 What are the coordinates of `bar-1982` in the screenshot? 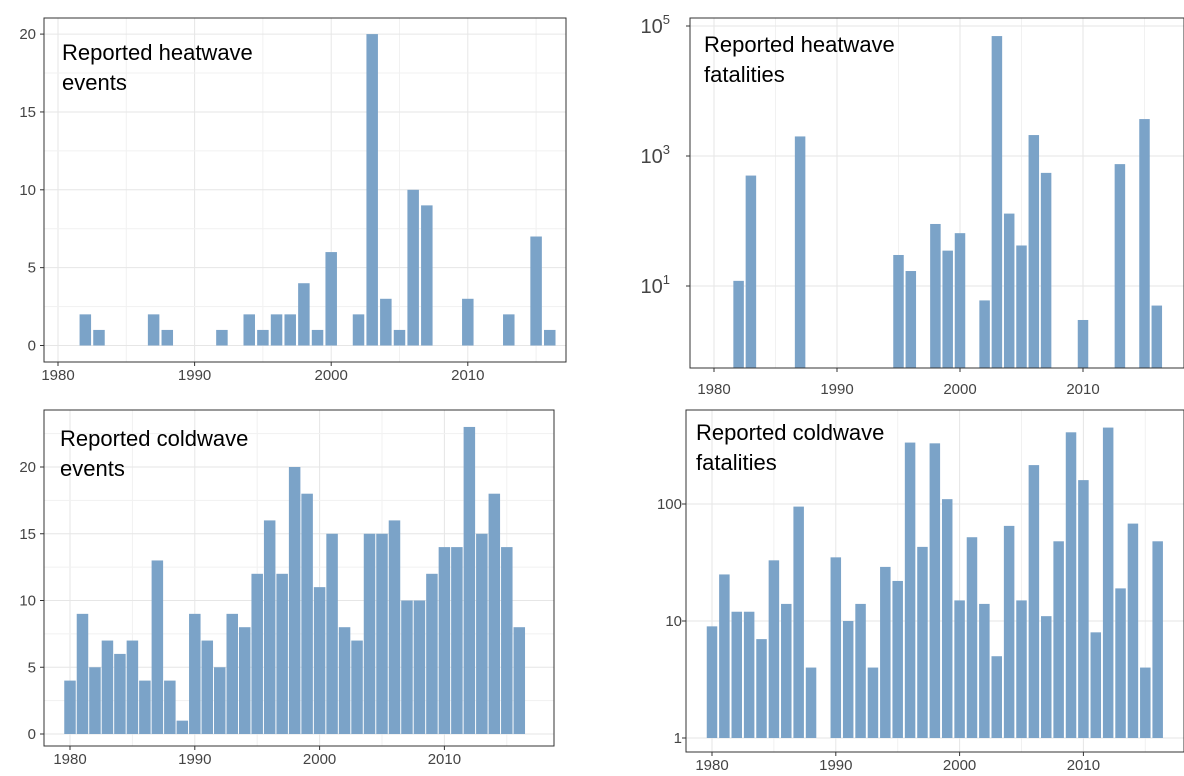 It's located at (85, 330).